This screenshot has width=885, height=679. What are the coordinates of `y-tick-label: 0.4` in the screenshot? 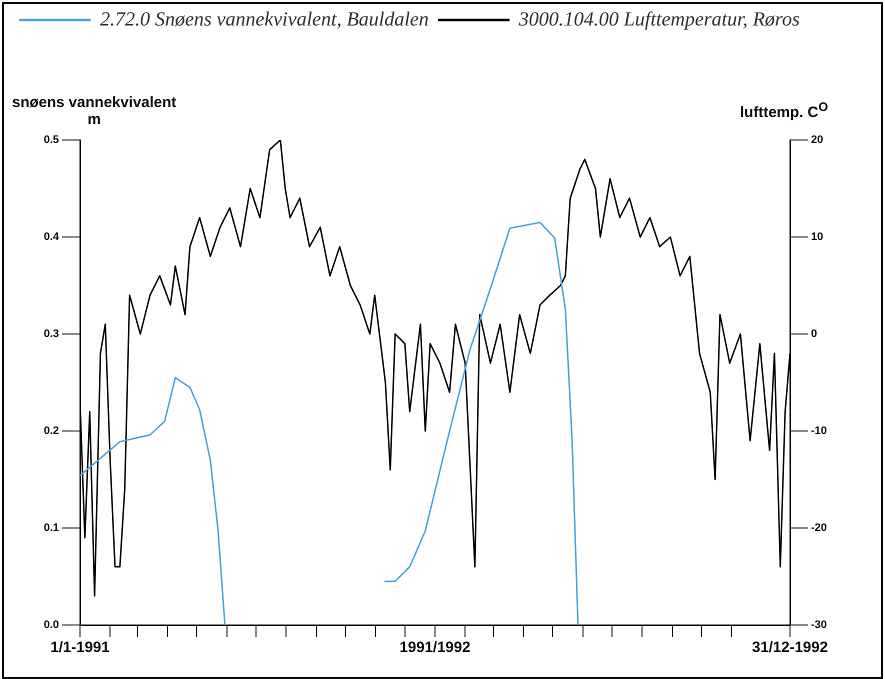 It's located at (52, 237).